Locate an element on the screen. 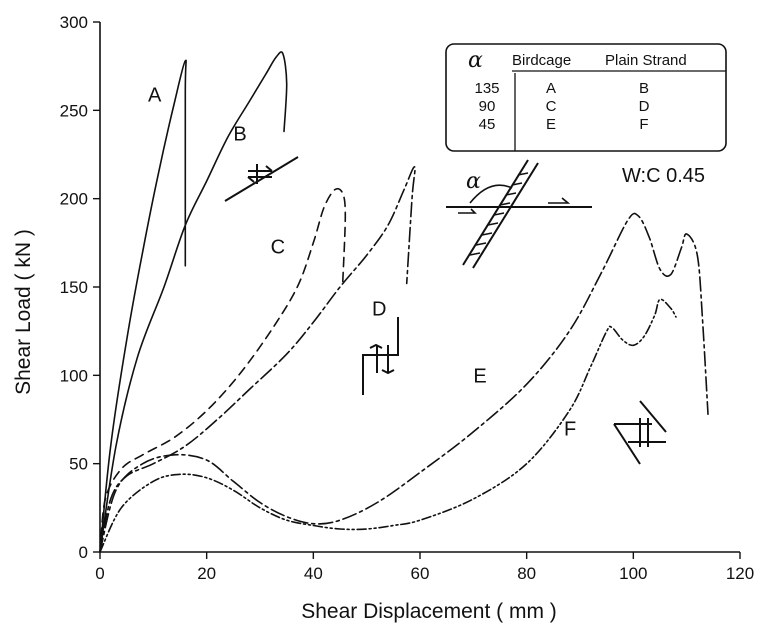 This screenshot has height=626, width=764. strand-alpha-diagram-icon: α is located at coordinates (519, 214).